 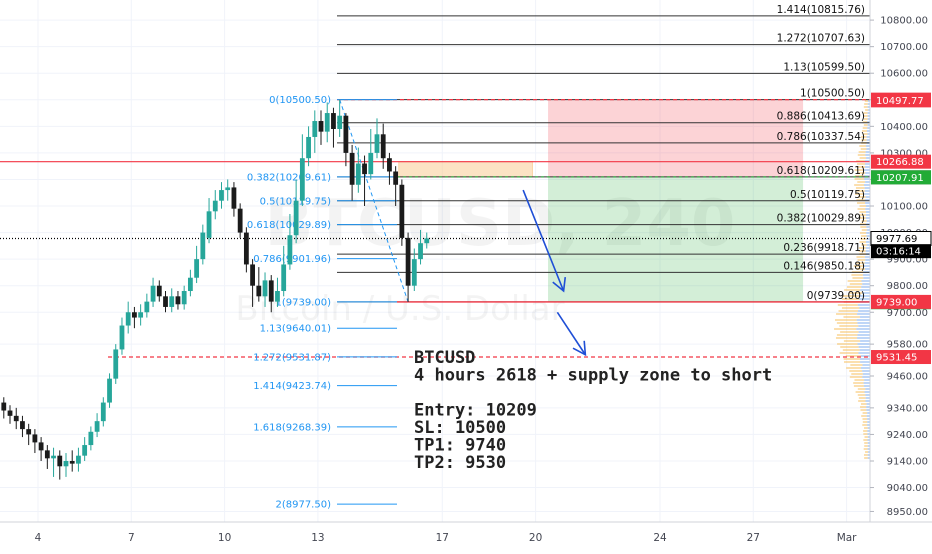 I want to click on fib-left-label: 1.618(9268.39), so click(x=292, y=427).